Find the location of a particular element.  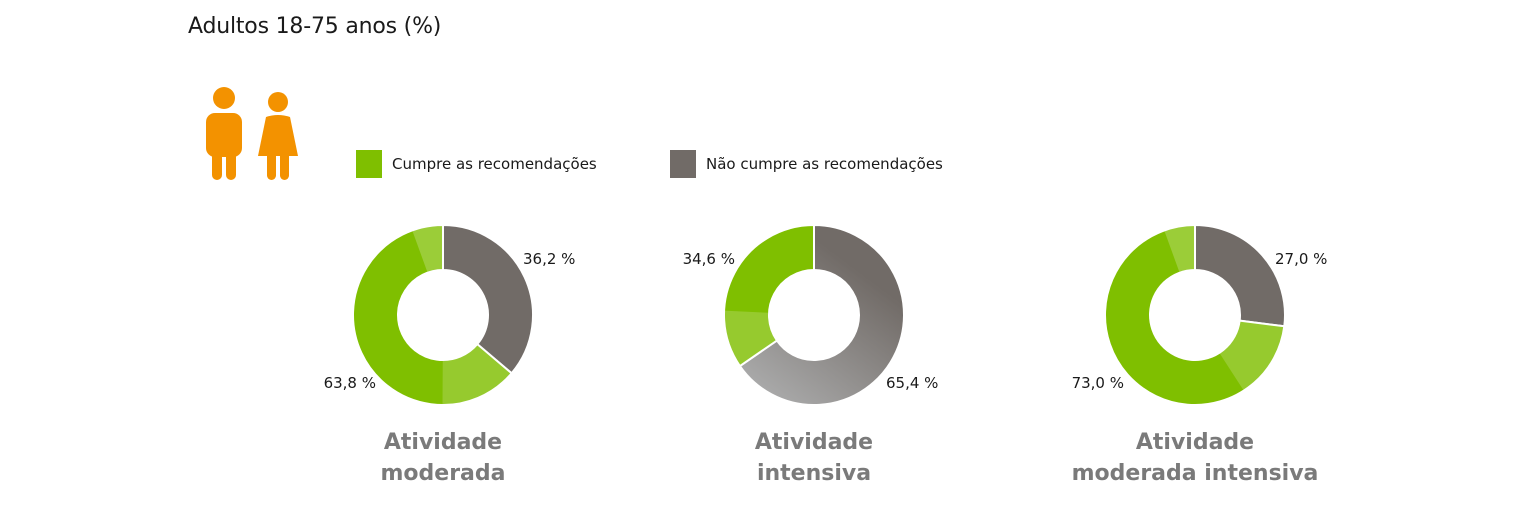

donut-1-title-line-1: intensiva is located at coordinates (814, 473).